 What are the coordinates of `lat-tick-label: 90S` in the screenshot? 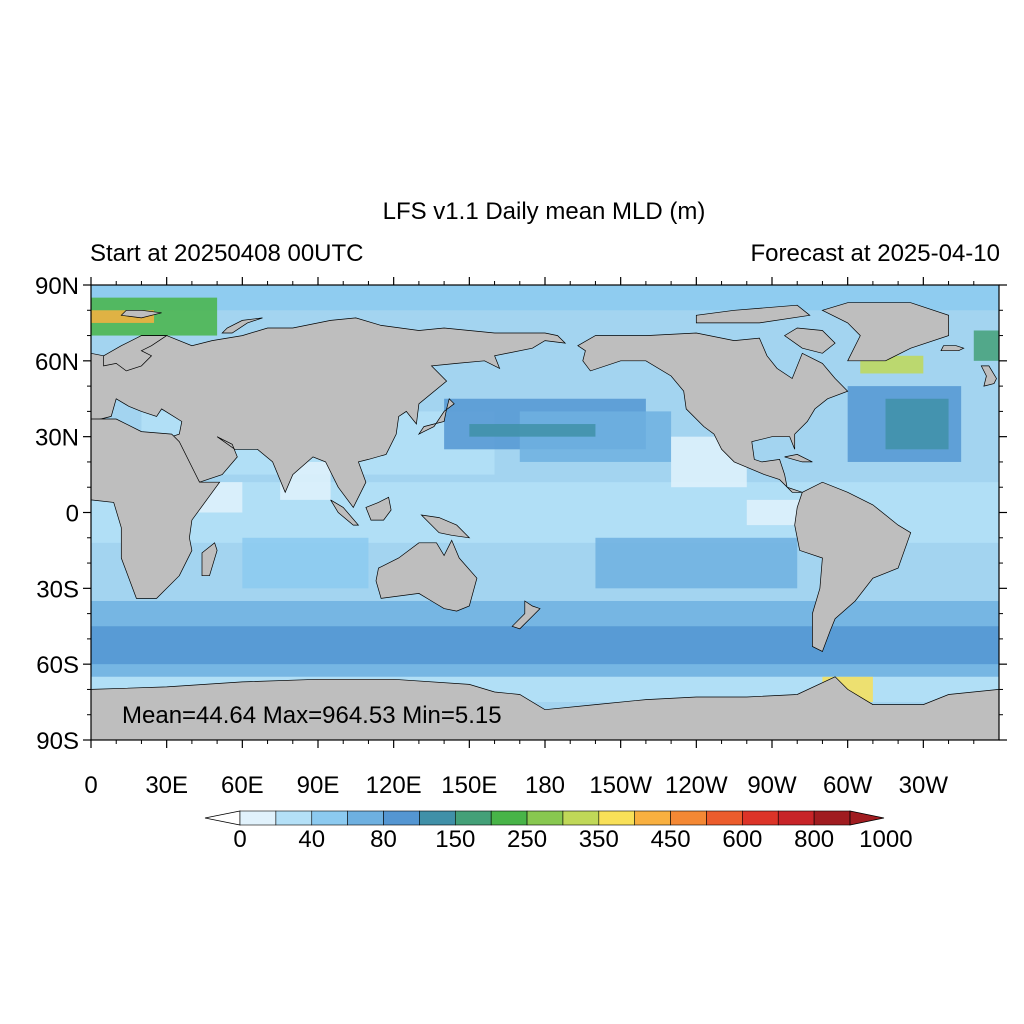 It's located at (57, 741).